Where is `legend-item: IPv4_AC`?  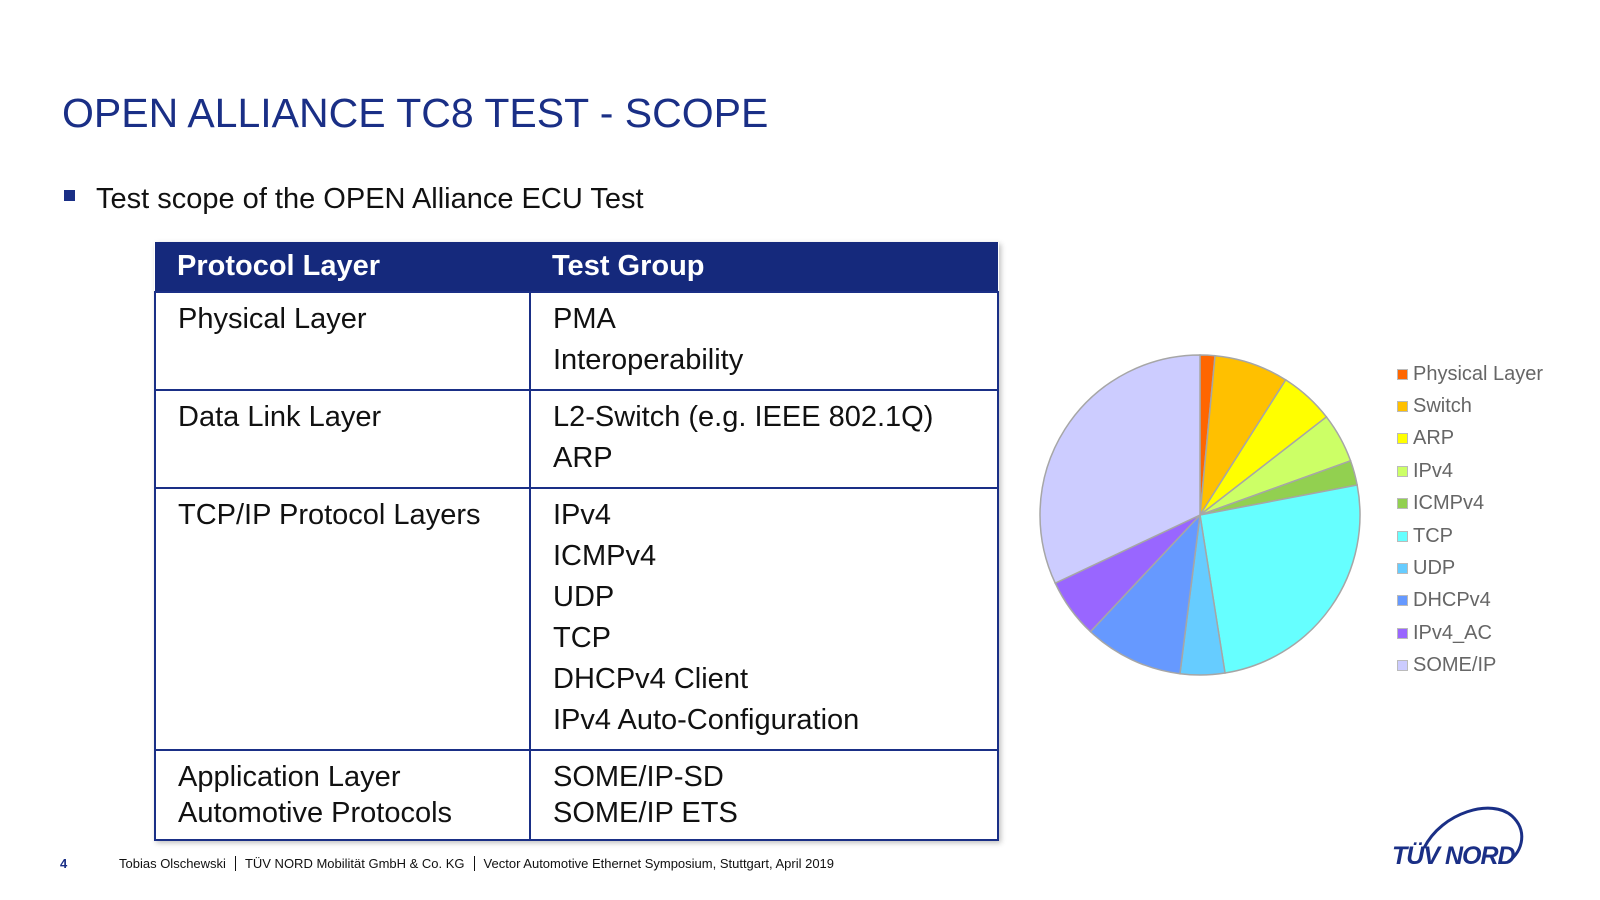 legend-item: IPv4_AC is located at coordinates (1470, 633).